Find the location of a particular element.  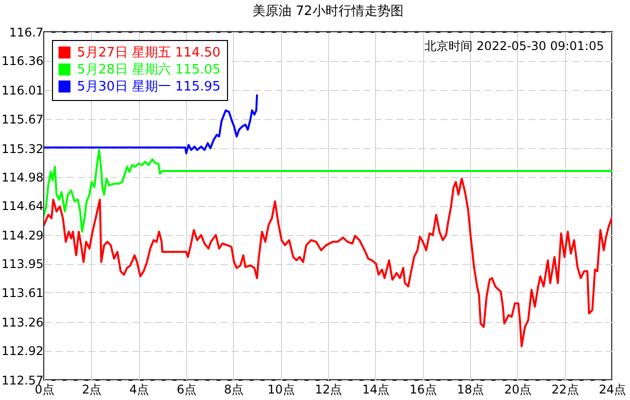

y-tick-label: 113.26 is located at coordinates (23, 322).